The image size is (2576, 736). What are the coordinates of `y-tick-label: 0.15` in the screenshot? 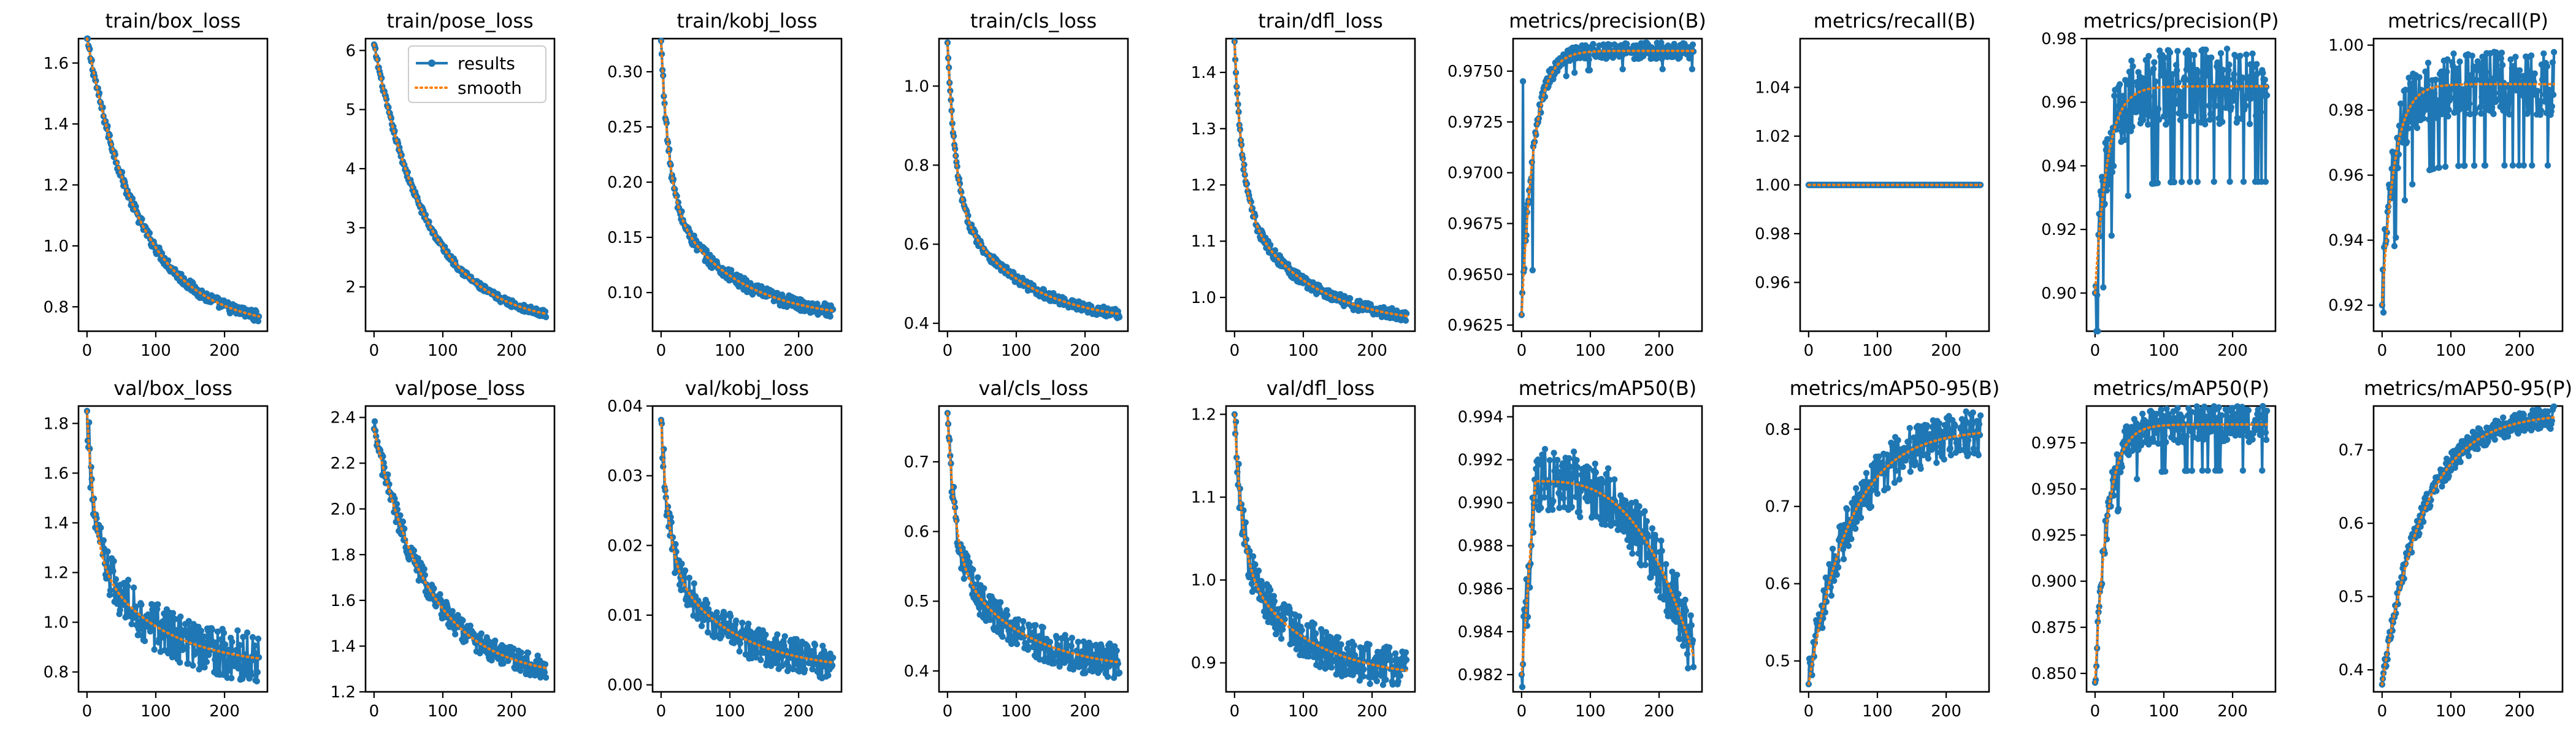 It's located at (625, 238).